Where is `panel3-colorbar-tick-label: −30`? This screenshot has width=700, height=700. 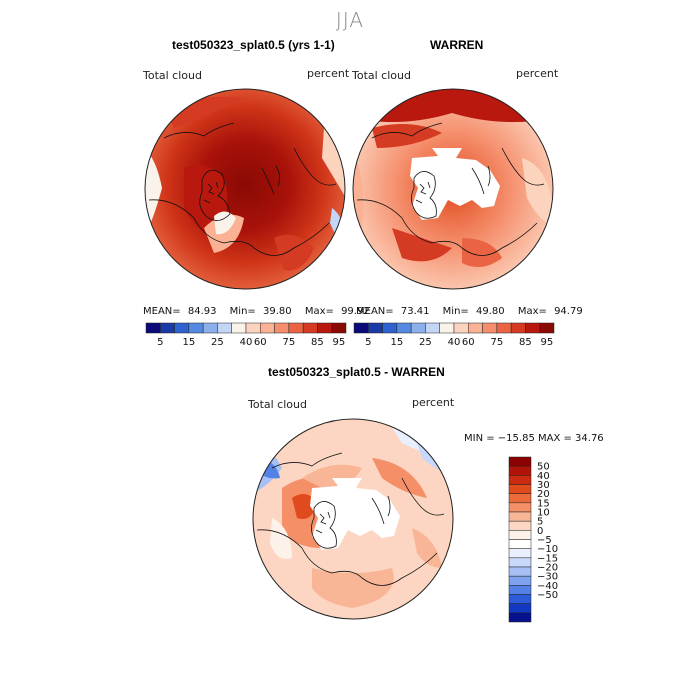
panel3-colorbar-tick-label: −30 is located at coordinates (547, 577).